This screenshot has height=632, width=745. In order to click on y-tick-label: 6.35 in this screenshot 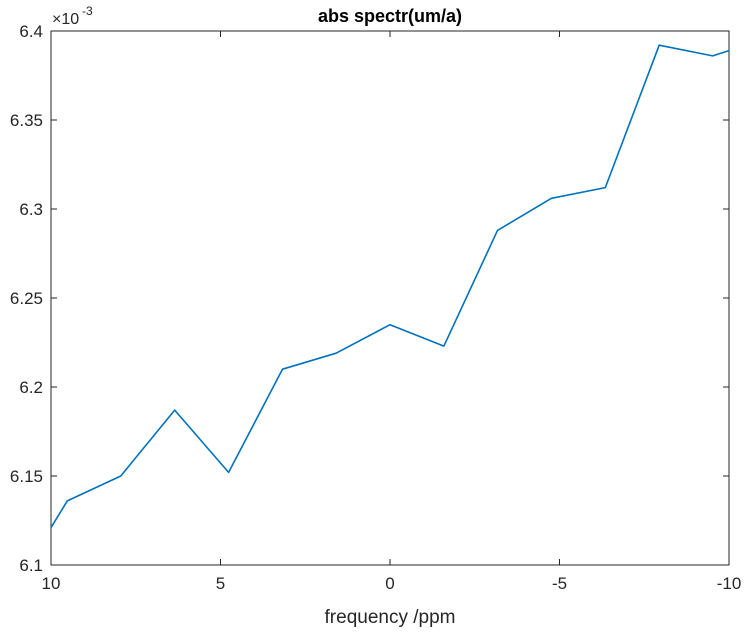, I will do `click(26, 120)`.